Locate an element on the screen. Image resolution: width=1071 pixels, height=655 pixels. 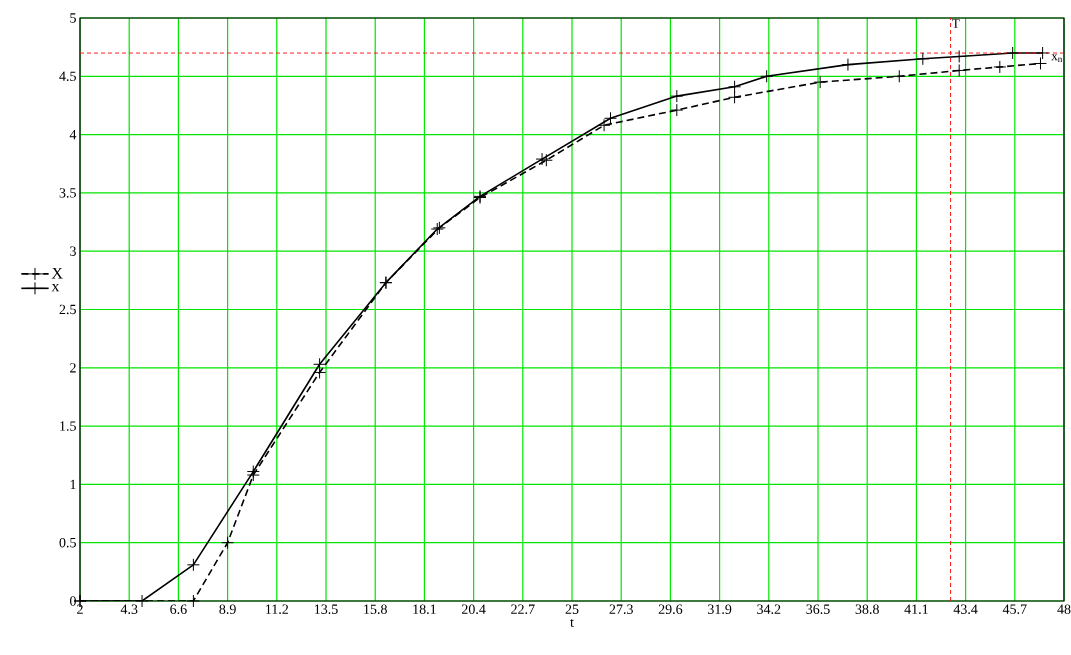
x-tick-label: 25 is located at coordinates (572, 609).